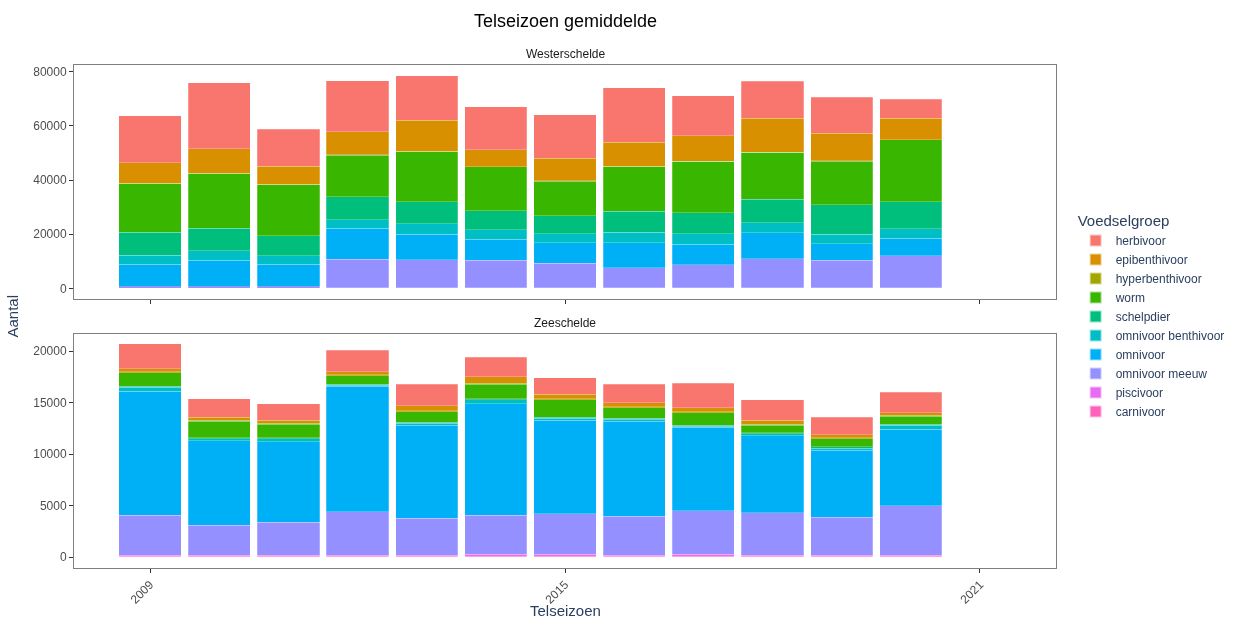 The height and width of the screenshot is (620, 1242). Describe the element at coordinates (1140, 241) in the screenshot. I see `legend-label: herbivoor` at that location.